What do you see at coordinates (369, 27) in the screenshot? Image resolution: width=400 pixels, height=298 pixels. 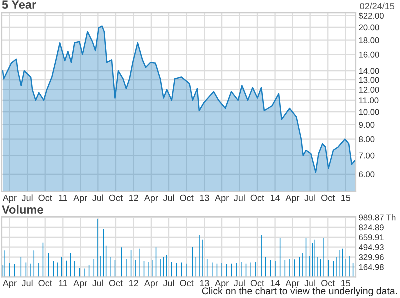 I see `y-tick-label: 20.00` at bounding box center [369, 27].